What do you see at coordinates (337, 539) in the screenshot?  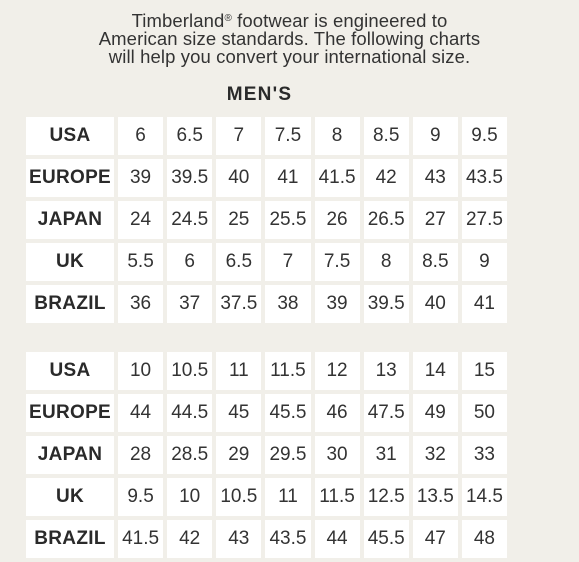 I see `size-cell: 44` at bounding box center [337, 539].